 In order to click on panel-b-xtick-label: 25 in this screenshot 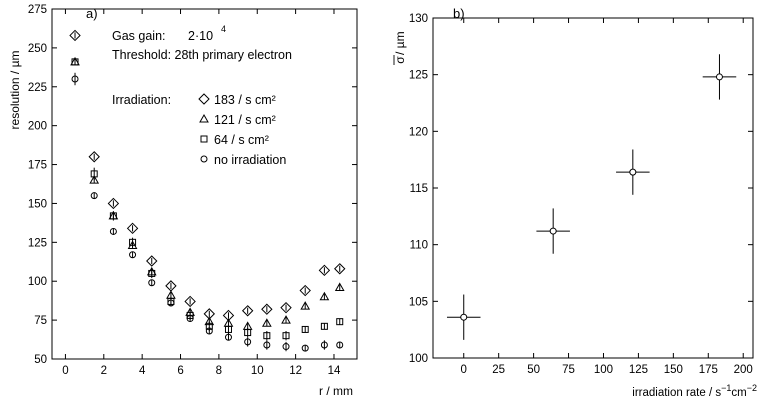, I will do `click(498, 370)`.